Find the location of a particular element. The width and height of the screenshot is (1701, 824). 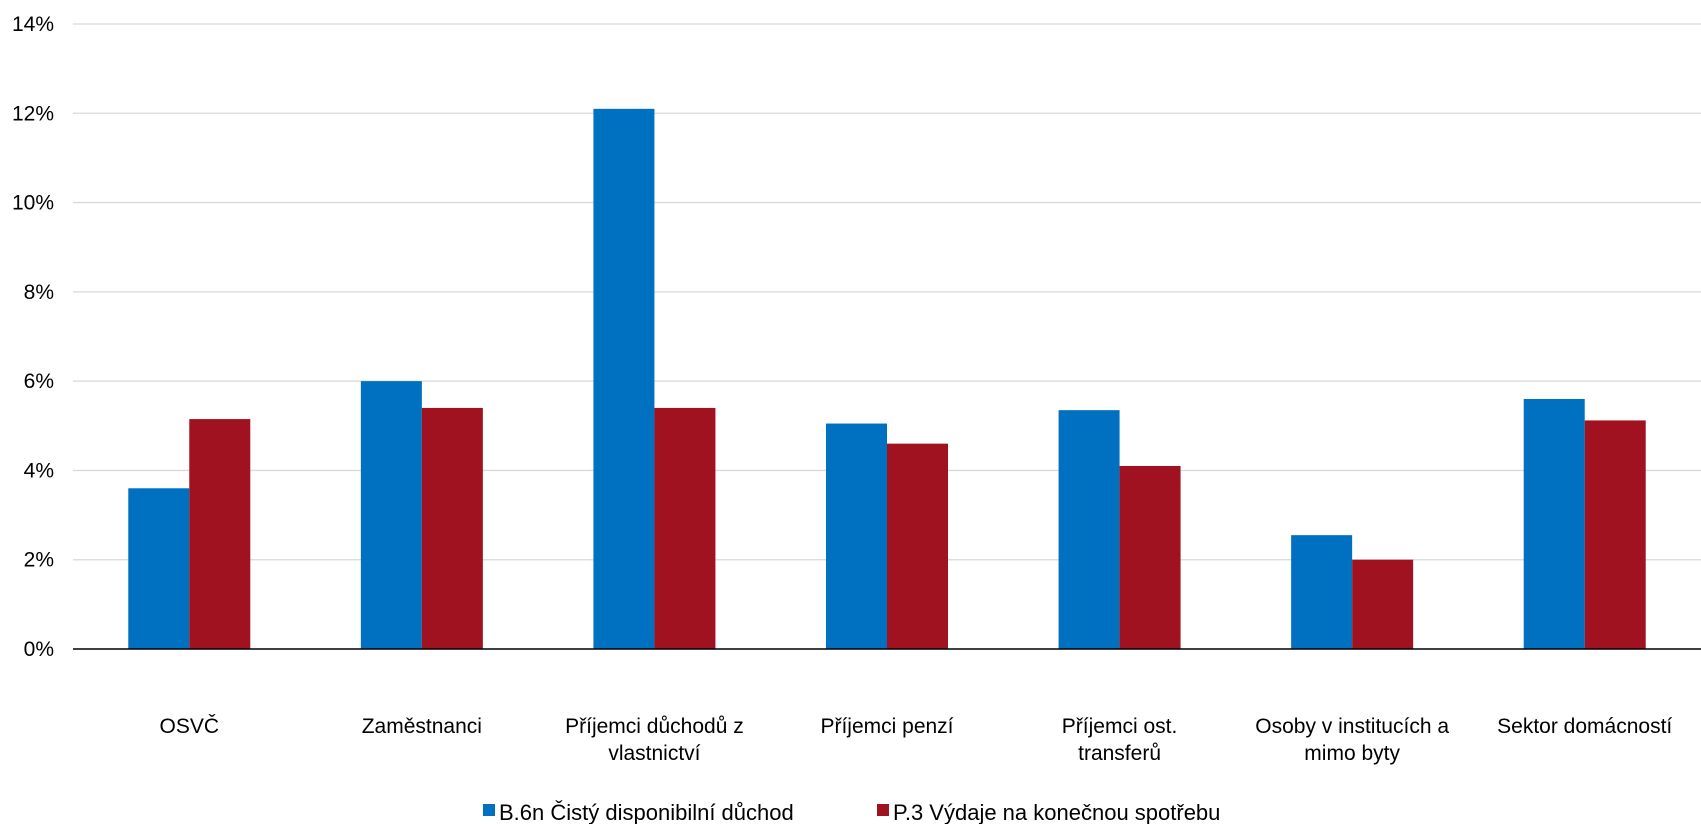

category-label-line: Zaměstnanci is located at coordinates (422, 726).